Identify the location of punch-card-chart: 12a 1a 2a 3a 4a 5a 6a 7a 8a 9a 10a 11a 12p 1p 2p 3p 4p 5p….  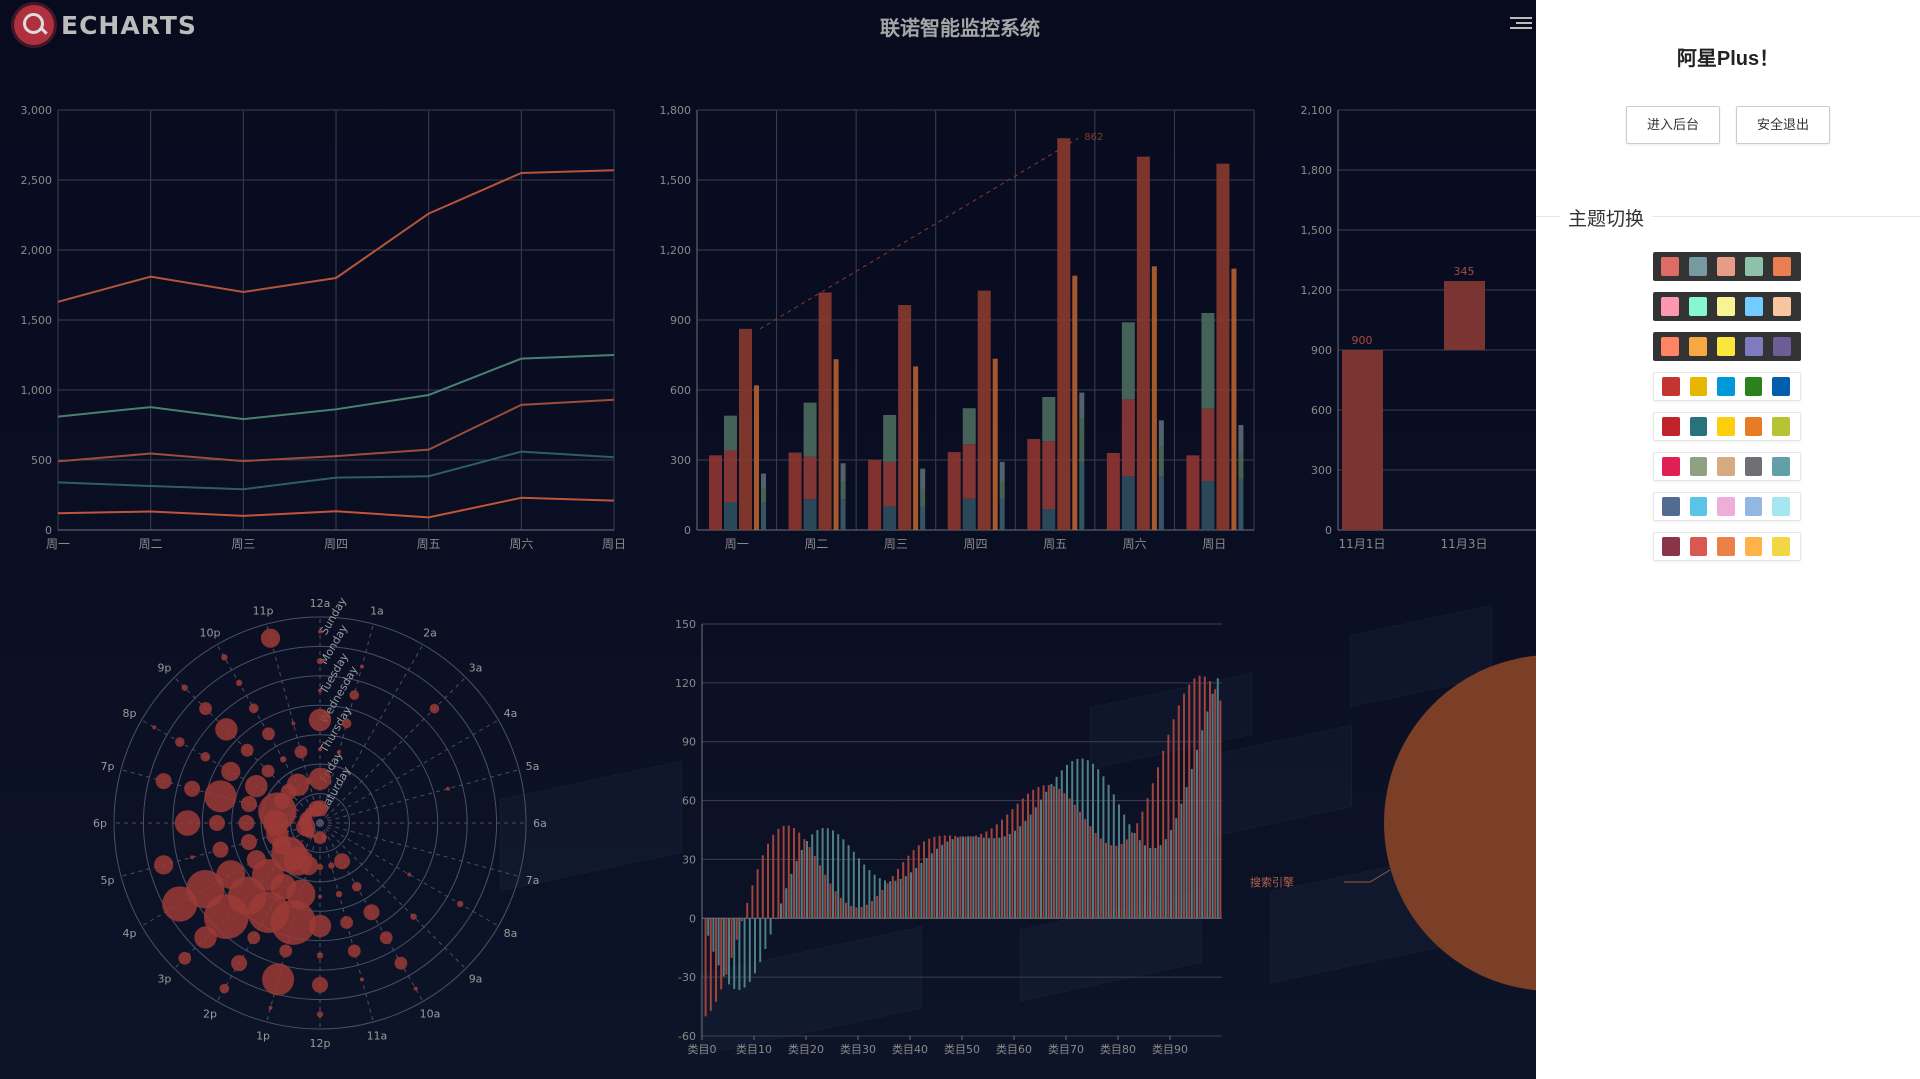
(320, 830).